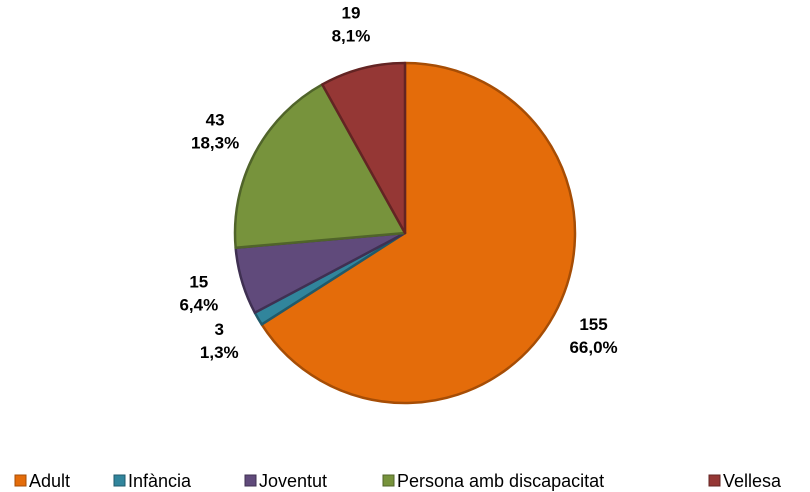  I want to click on percent-label: 8,1%, so click(351, 35).